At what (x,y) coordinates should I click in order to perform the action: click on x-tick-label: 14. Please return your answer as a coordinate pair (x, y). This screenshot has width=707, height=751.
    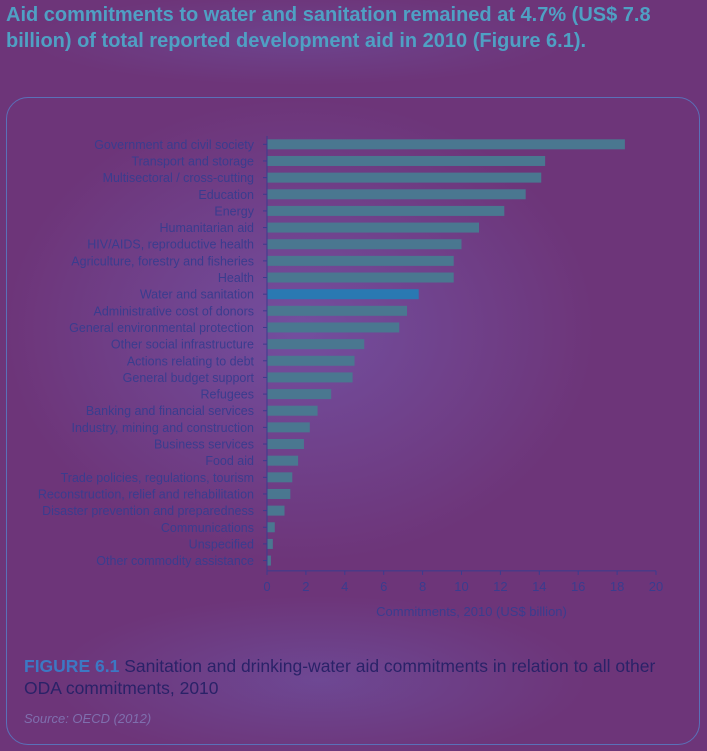
    Looking at the image, I should click on (539, 586).